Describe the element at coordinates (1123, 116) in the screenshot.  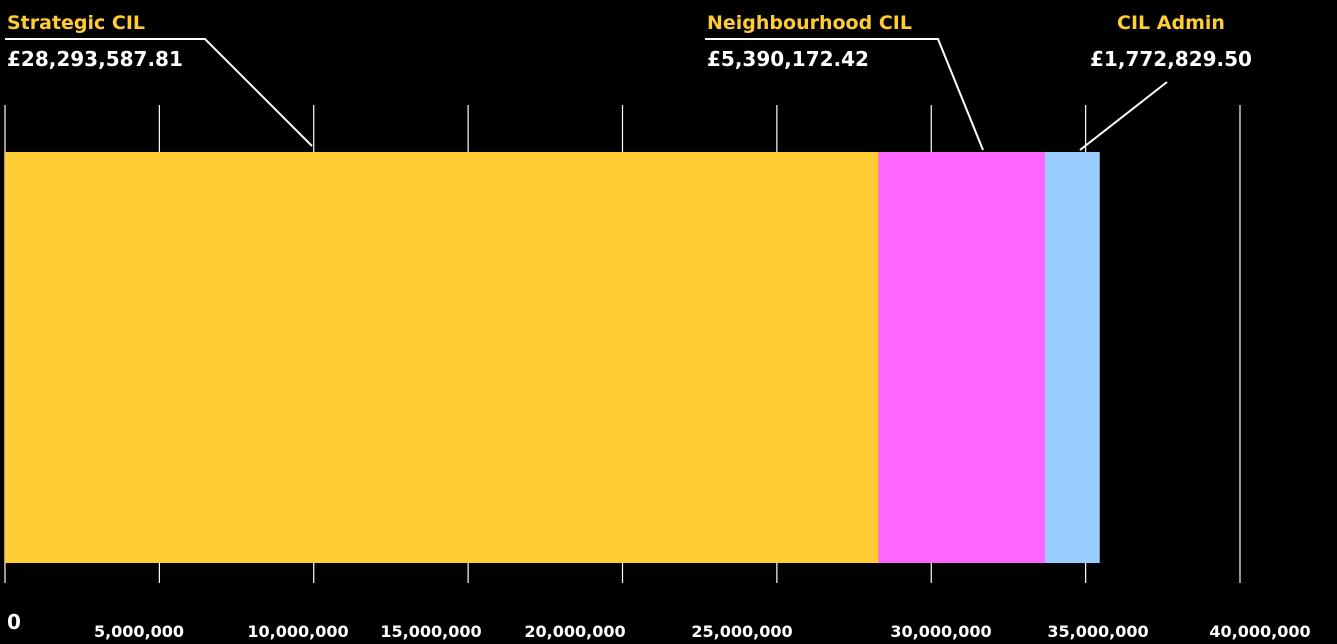
I see `leader-line-cil-admin` at that location.